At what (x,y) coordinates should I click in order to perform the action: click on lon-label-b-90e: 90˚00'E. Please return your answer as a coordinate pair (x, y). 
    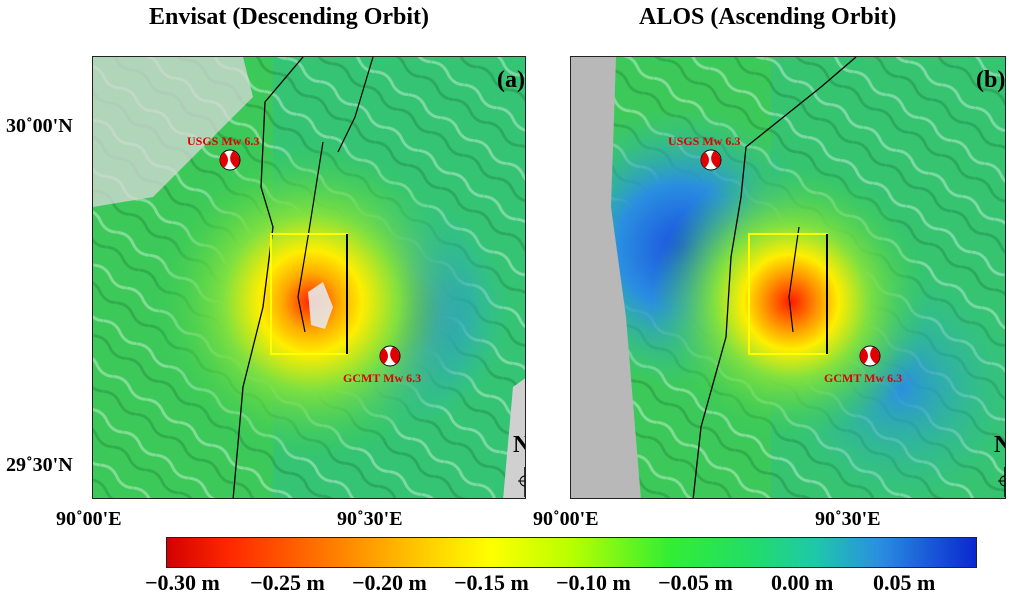
    Looking at the image, I should click on (566, 519).